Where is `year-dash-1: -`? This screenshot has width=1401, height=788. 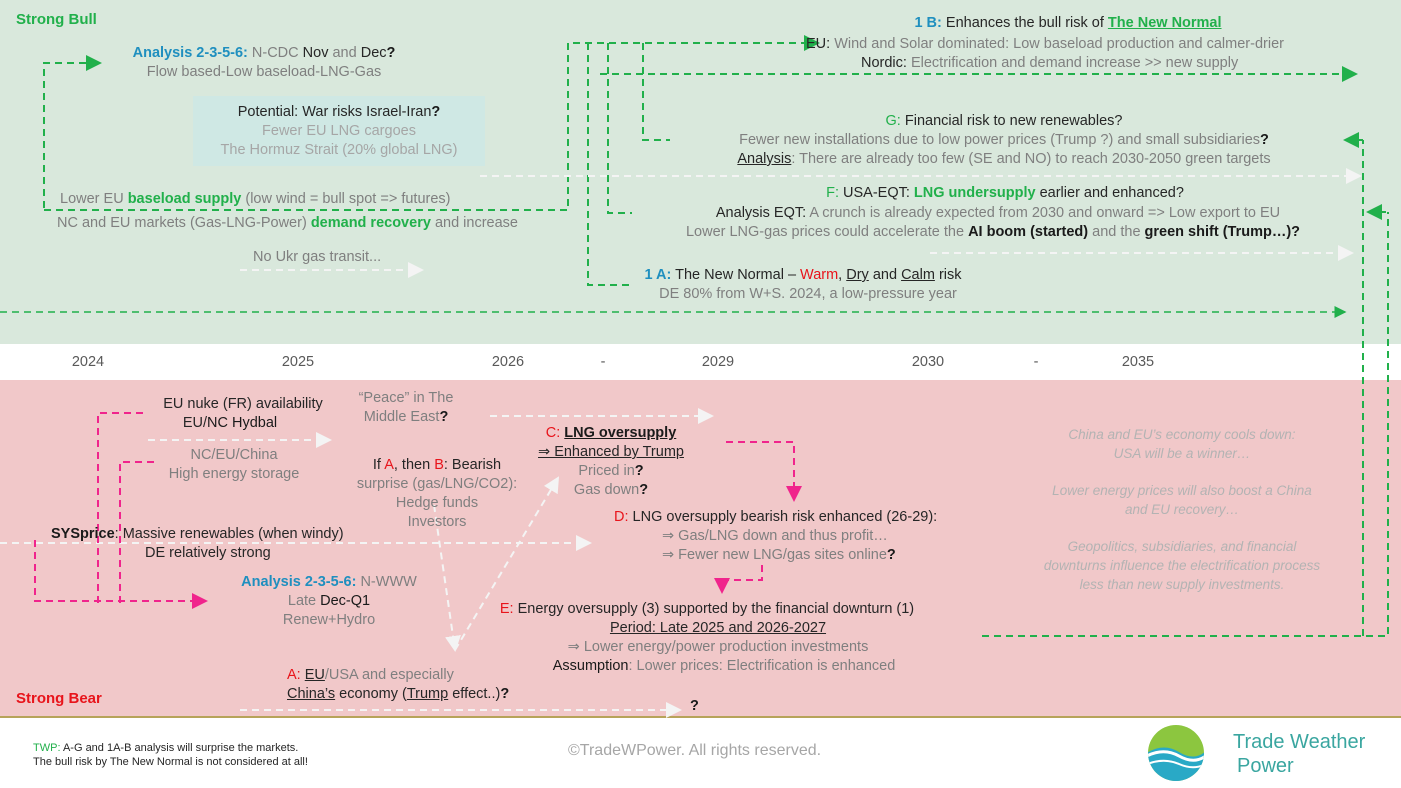 year-dash-1: - is located at coordinates (603, 362).